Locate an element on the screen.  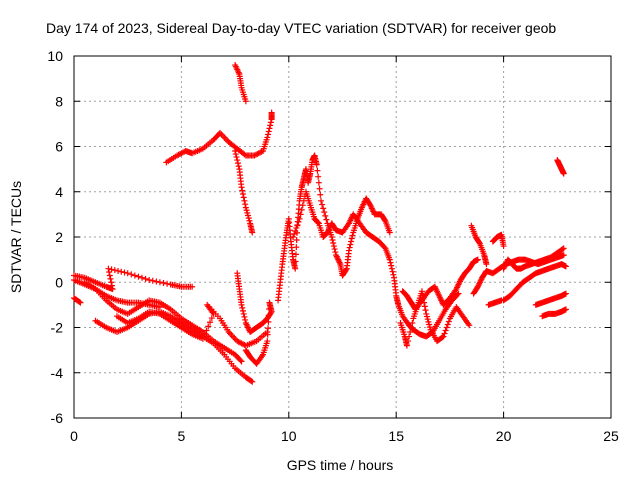
x-tick-label: 5 is located at coordinates (182, 436).